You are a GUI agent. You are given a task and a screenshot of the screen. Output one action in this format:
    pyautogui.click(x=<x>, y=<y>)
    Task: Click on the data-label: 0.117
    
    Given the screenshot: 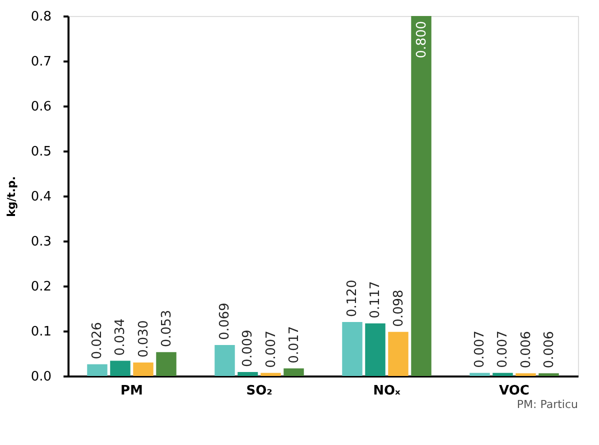 What is the action you would take?
    pyautogui.click(x=376, y=299)
    